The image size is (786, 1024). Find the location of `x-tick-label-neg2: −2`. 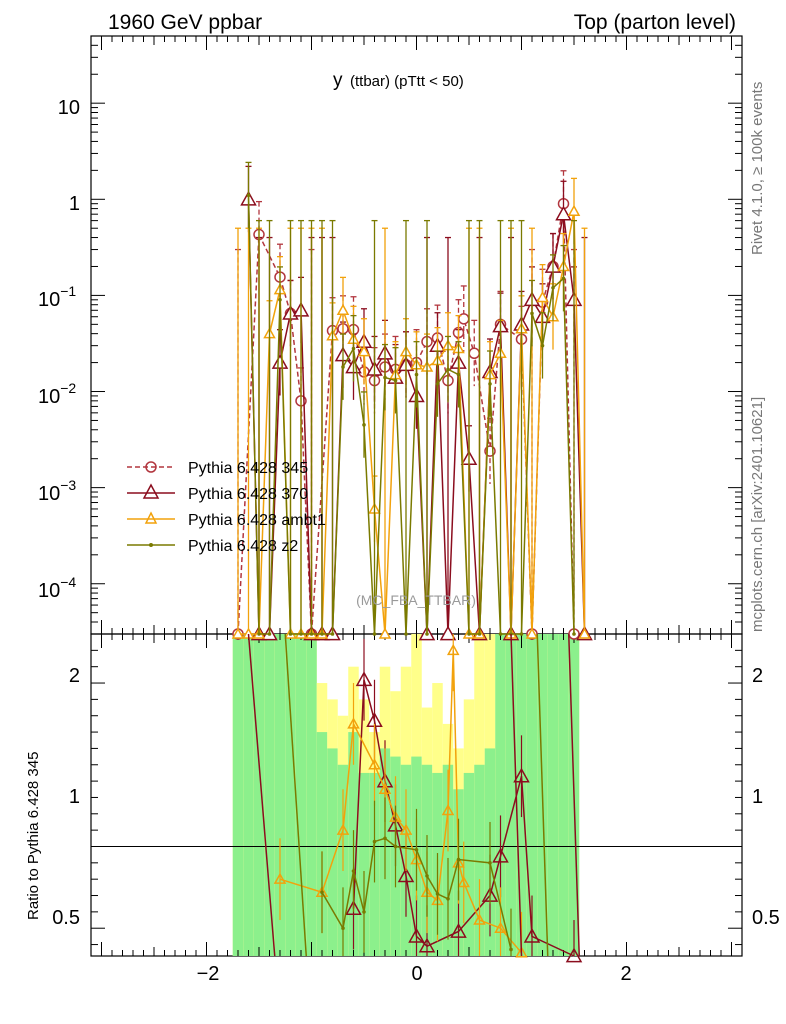

x-tick-label-neg2: −2 is located at coordinates (208, 974).